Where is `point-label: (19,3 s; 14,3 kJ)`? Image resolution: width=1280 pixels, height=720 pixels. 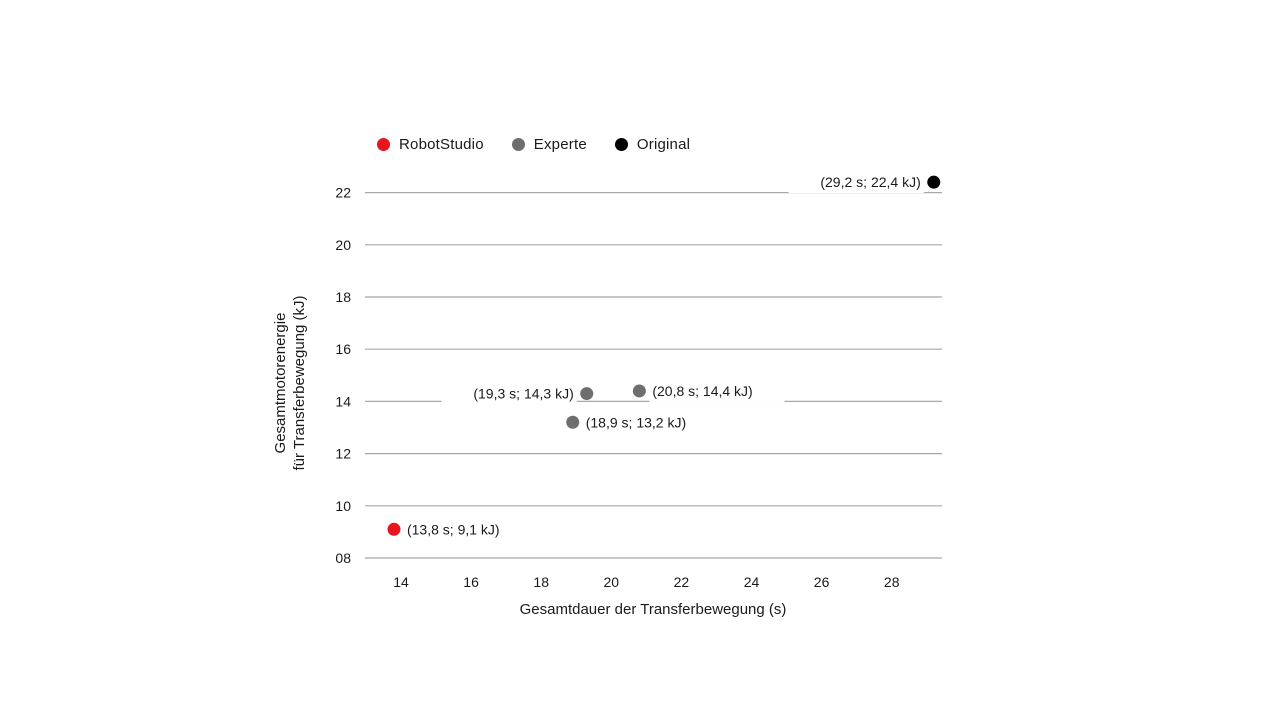
point-label: (19,3 s; 14,3 kJ) is located at coordinates (523, 394).